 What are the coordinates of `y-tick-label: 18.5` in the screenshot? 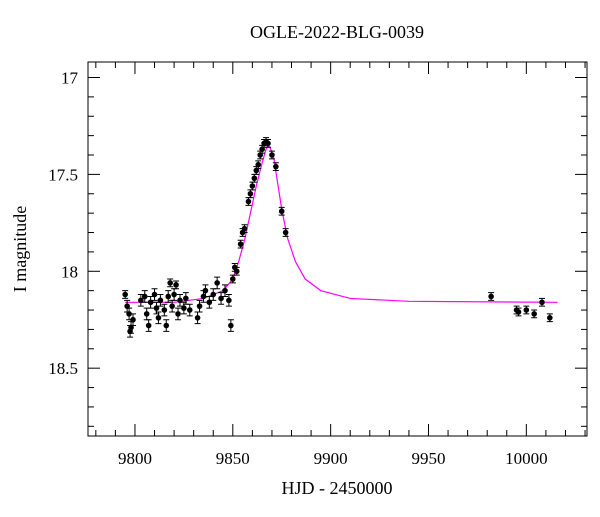 It's located at (63, 368).